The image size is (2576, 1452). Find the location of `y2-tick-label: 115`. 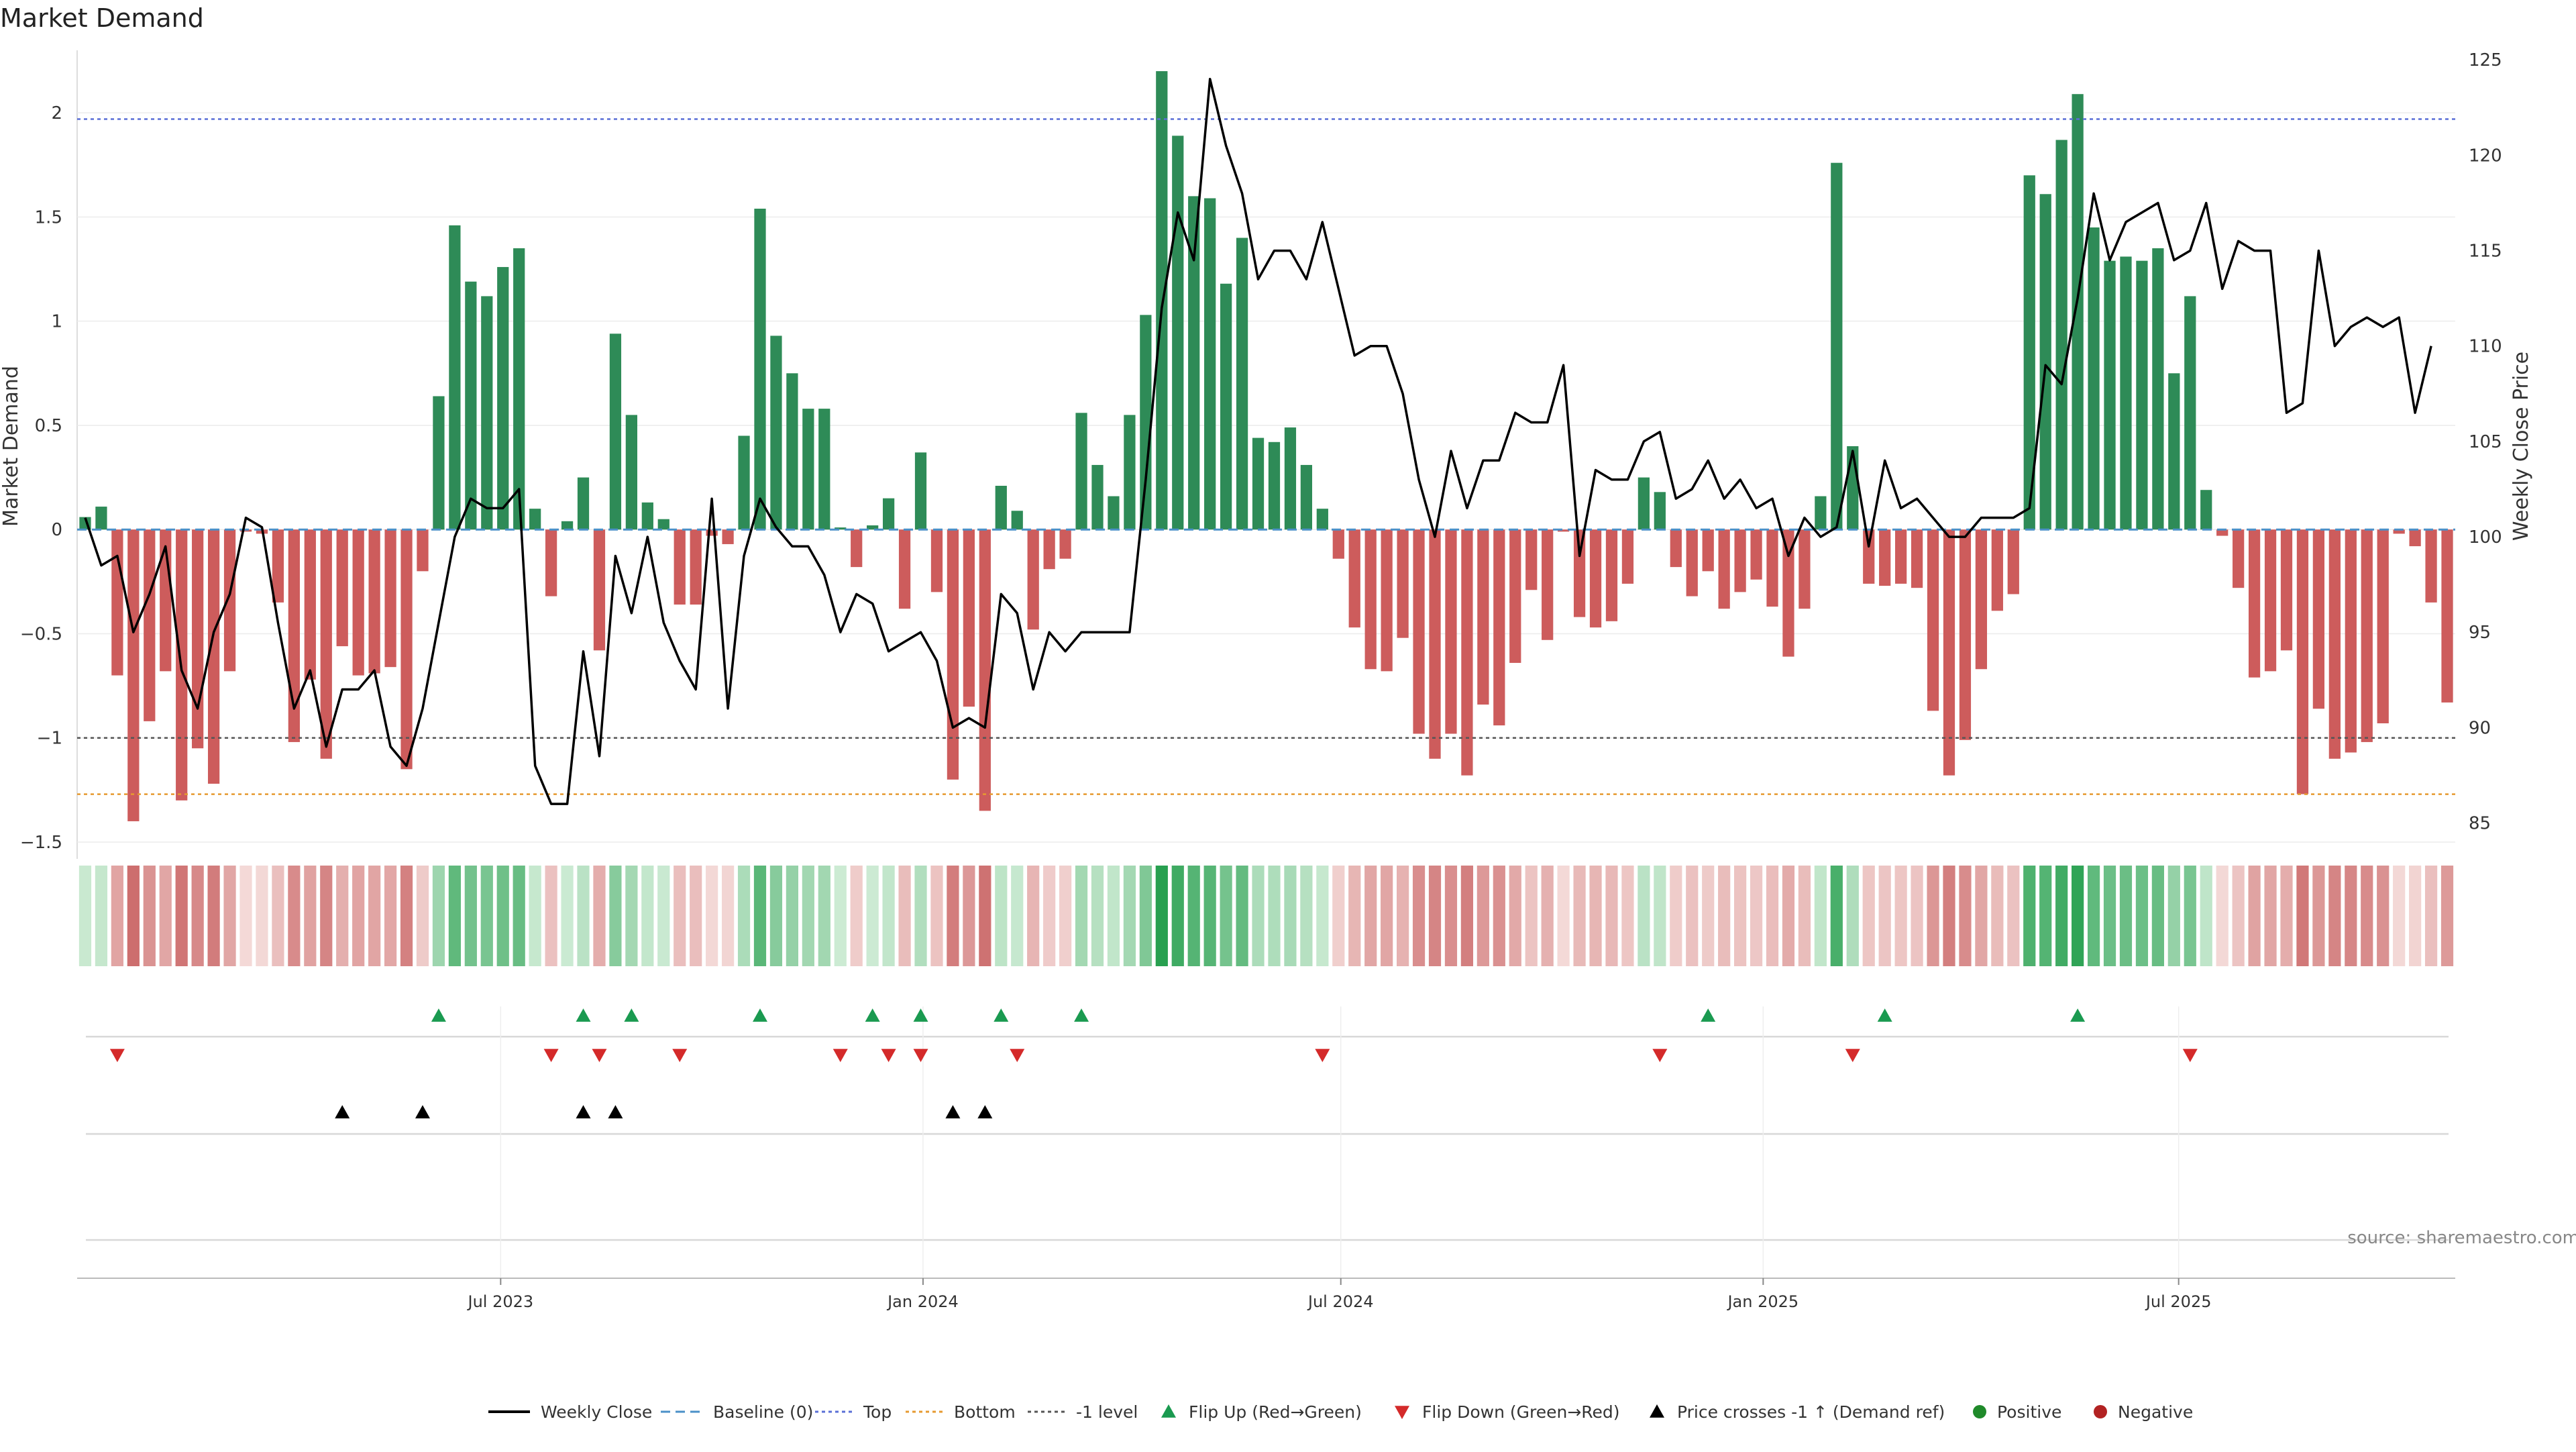

y2-tick-label: 115 is located at coordinates (2485, 252).